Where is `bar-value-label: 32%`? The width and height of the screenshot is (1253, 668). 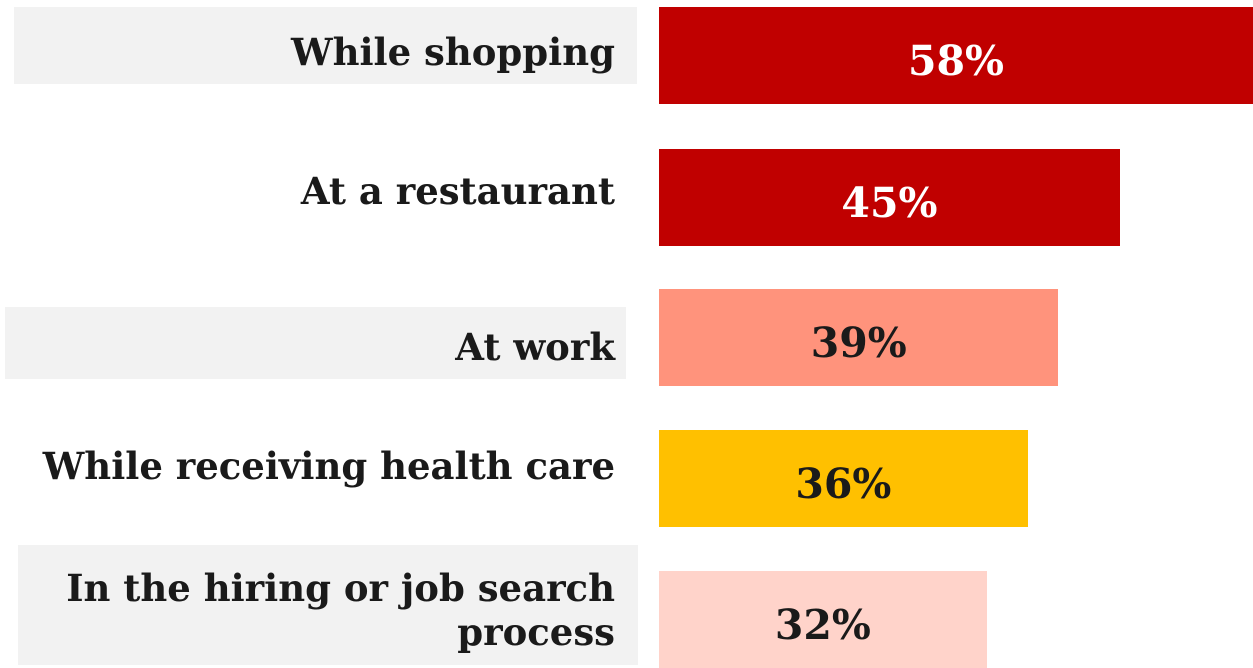 bar-value-label: 32% is located at coordinates (822, 624).